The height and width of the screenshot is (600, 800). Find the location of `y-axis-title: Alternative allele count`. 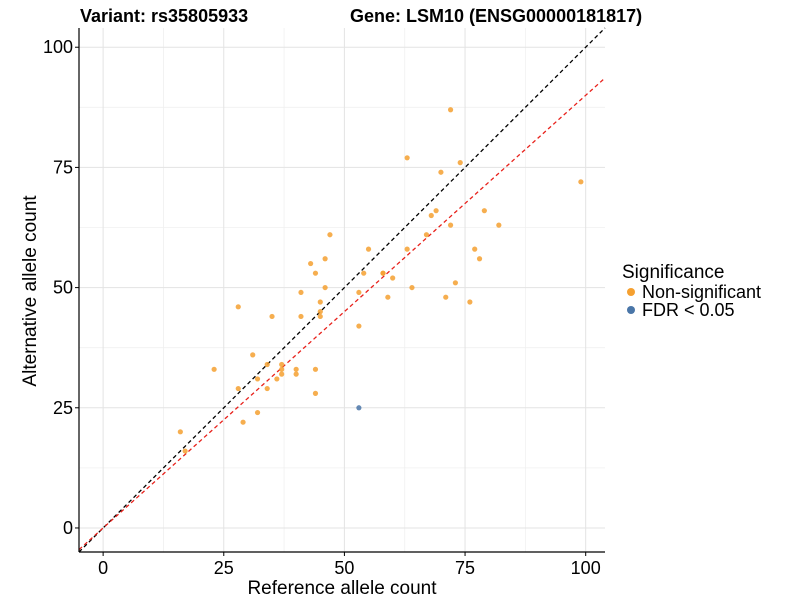

y-axis-title: Alternative allele count is located at coordinates (30, 291).